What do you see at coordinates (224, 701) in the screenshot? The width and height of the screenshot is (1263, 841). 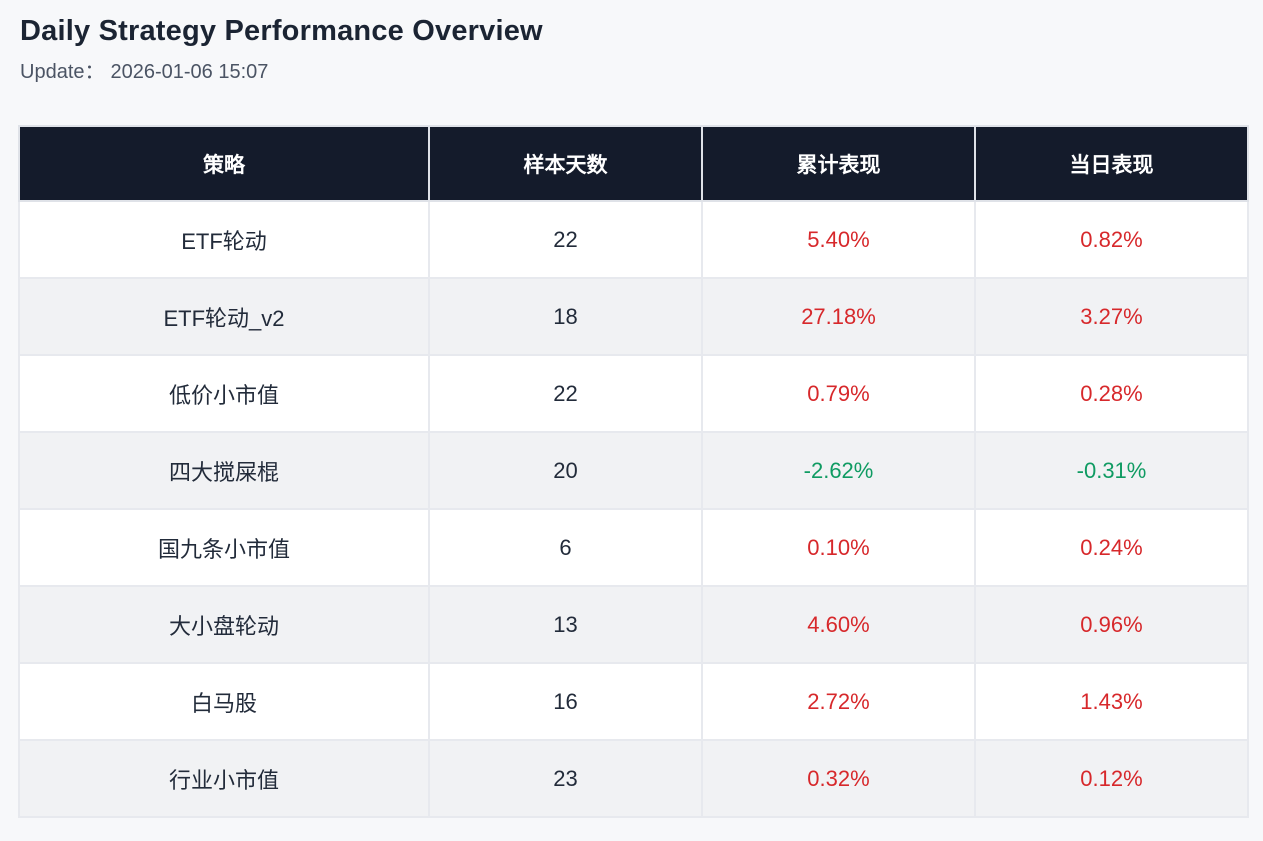 I see `strategy-name-cell: 白马股` at bounding box center [224, 701].